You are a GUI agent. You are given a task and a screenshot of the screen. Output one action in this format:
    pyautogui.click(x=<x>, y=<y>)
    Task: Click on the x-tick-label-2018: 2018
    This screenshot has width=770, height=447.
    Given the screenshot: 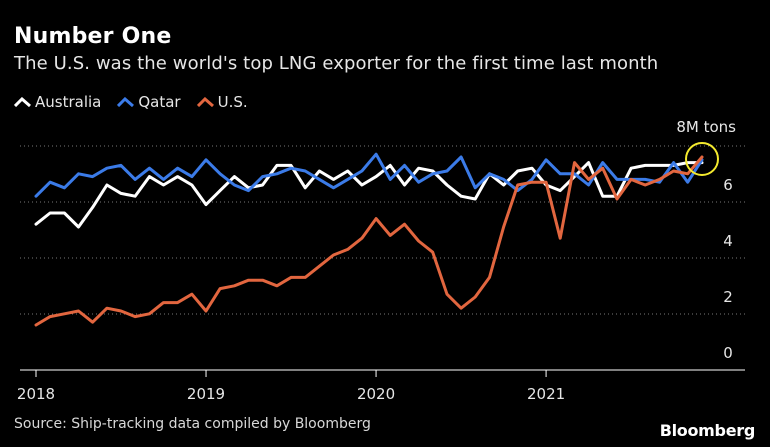 What is the action you would take?
    pyautogui.click(x=36, y=394)
    